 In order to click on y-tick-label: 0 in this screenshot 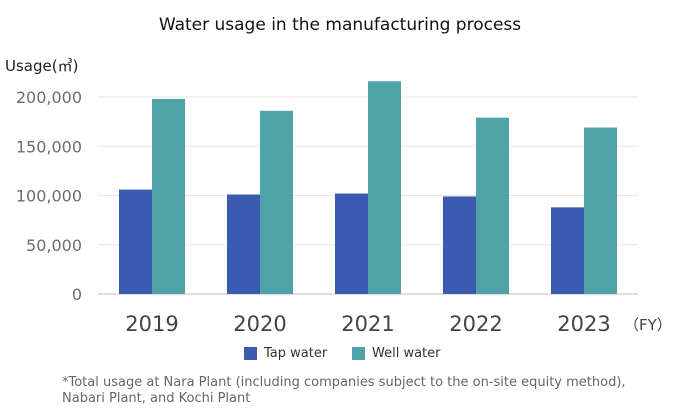, I will do `click(77, 294)`.